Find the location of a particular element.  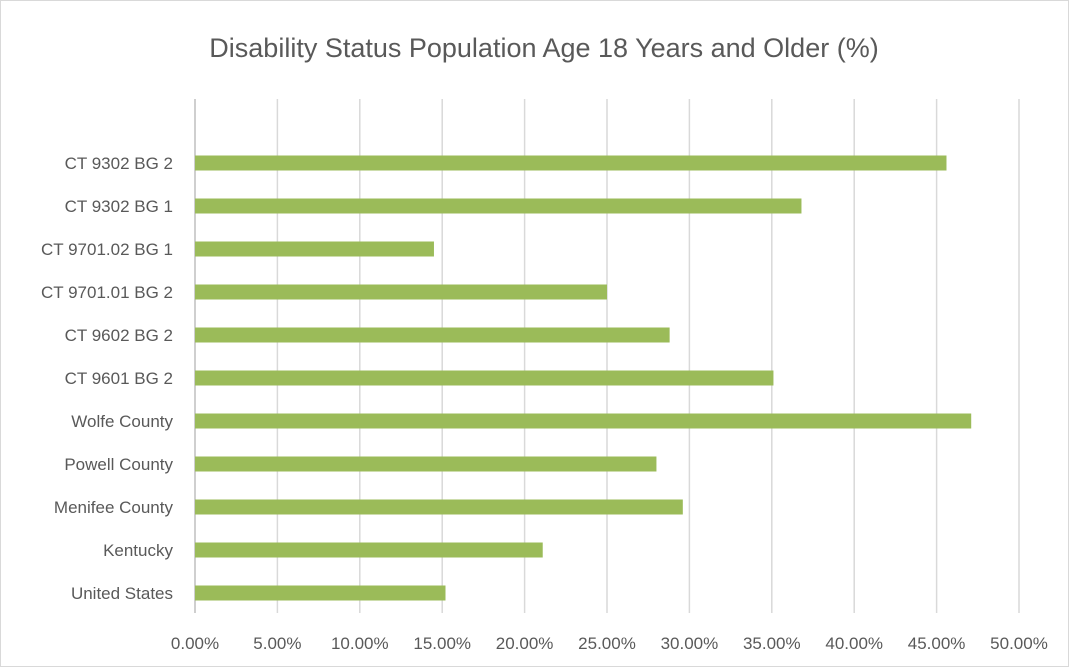

x-tick-label: 50.00% is located at coordinates (1019, 643).